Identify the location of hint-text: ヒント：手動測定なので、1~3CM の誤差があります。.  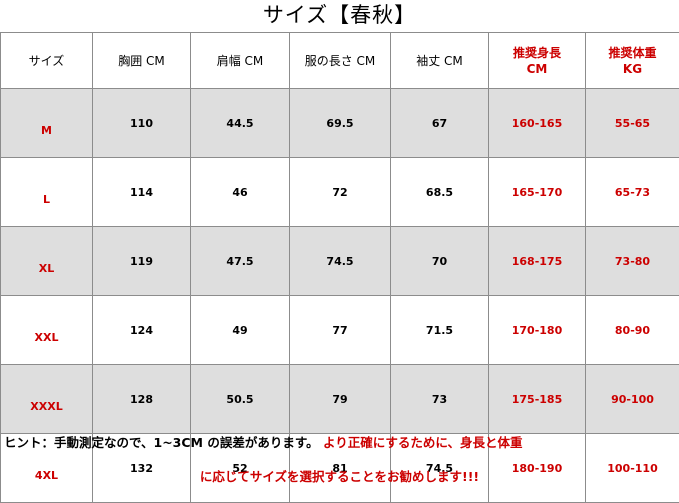
(161, 442).